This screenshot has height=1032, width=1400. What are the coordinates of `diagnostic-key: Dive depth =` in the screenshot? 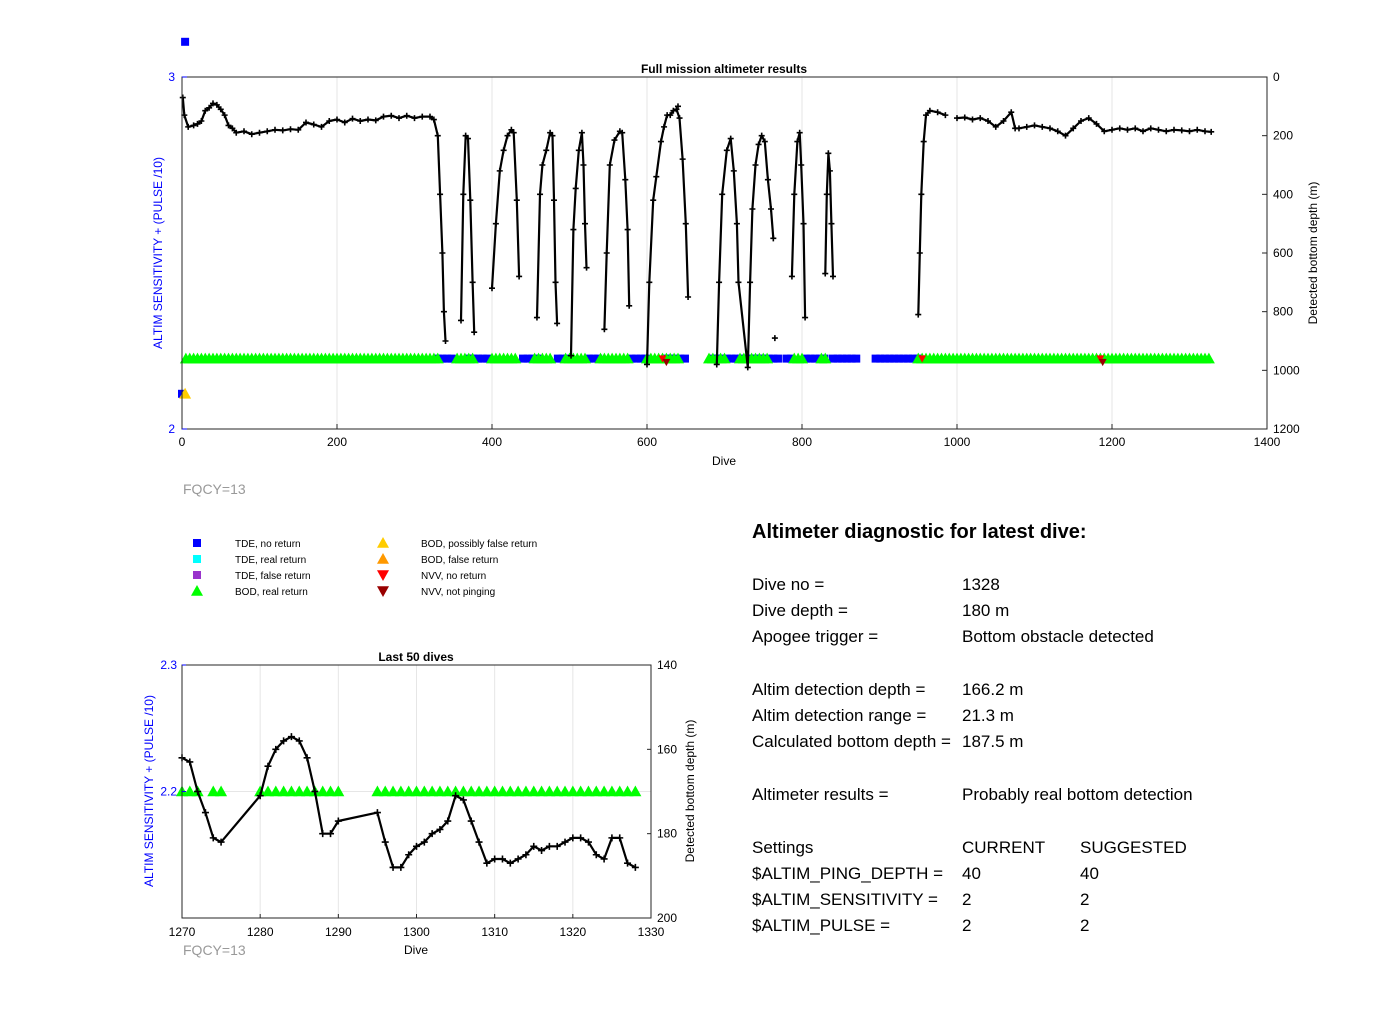 It's located at (800, 610).